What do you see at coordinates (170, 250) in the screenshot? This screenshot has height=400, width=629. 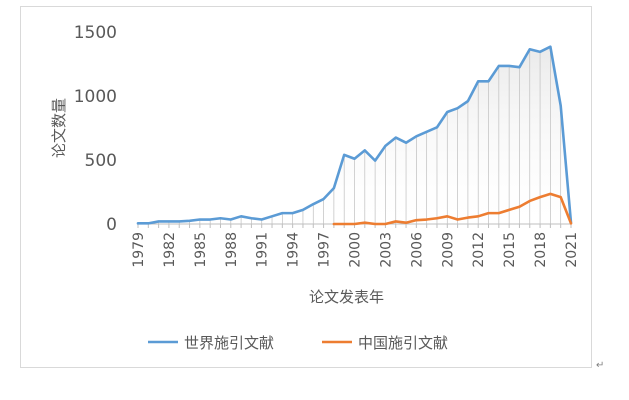 I see `x-tick-label: 1982` at bounding box center [170, 250].